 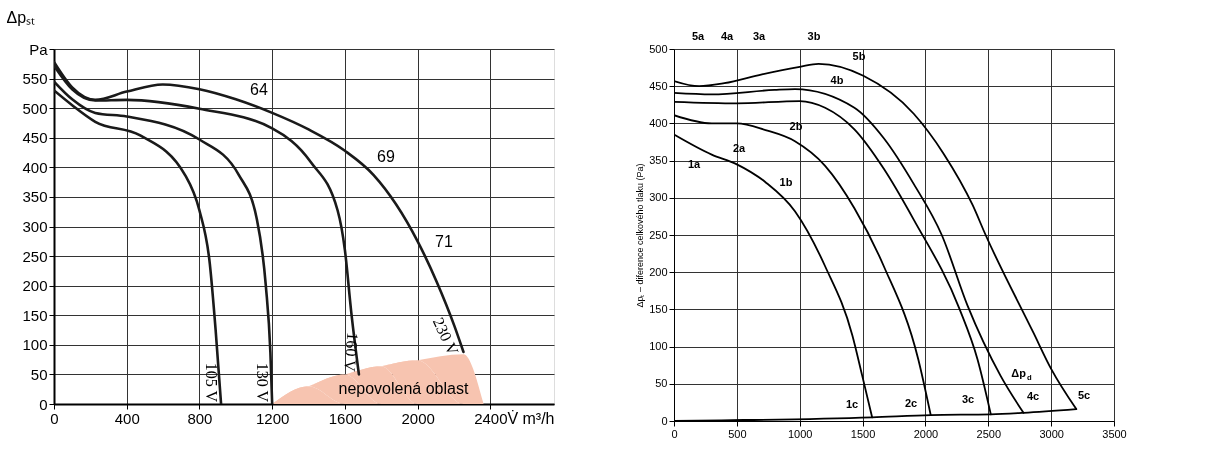 What do you see at coordinates (852, 404) in the screenshot?
I see `annotation: 1c` at bounding box center [852, 404].